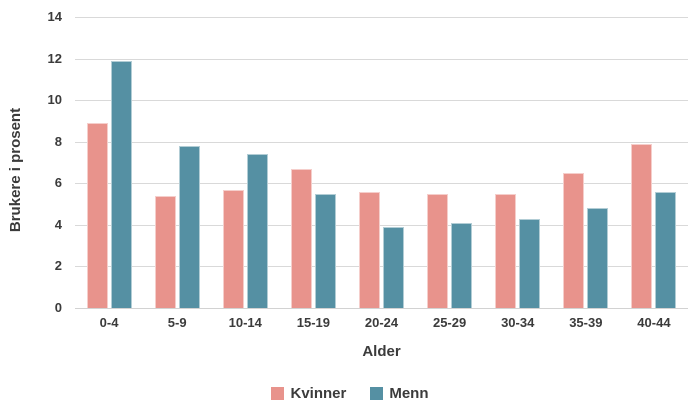 The height and width of the screenshot is (420, 700). What do you see at coordinates (54, 100) in the screenshot?
I see `y-tick-label: 10` at bounding box center [54, 100].